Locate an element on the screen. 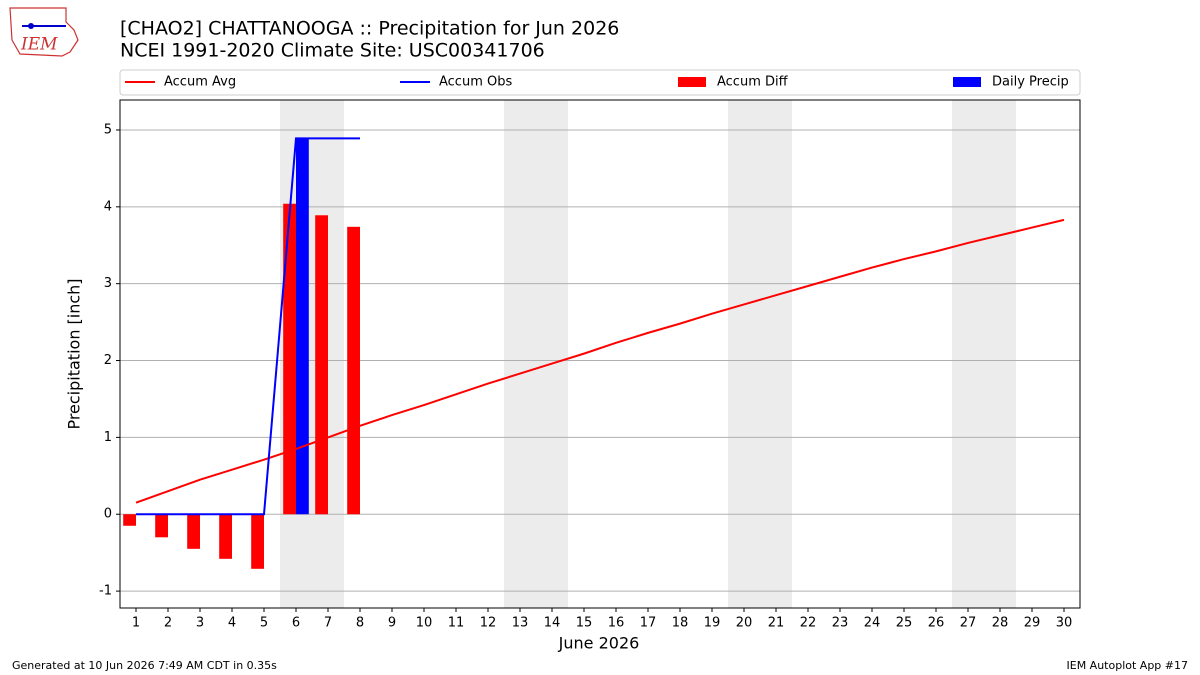 The width and height of the screenshot is (1200, 675). legend-label: Accum Obs is located at coordinates (475, 82).